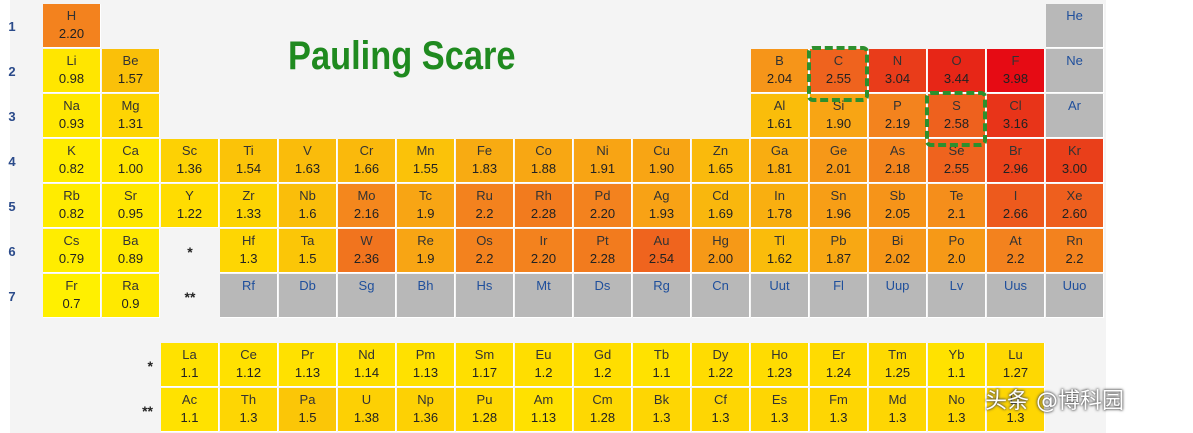 This screenshot has width=1193, height=433. What do you see at coordinates (661, 285) in the screenshot?
I see `element-symbol: Rg` at bounding box center [661, 285].